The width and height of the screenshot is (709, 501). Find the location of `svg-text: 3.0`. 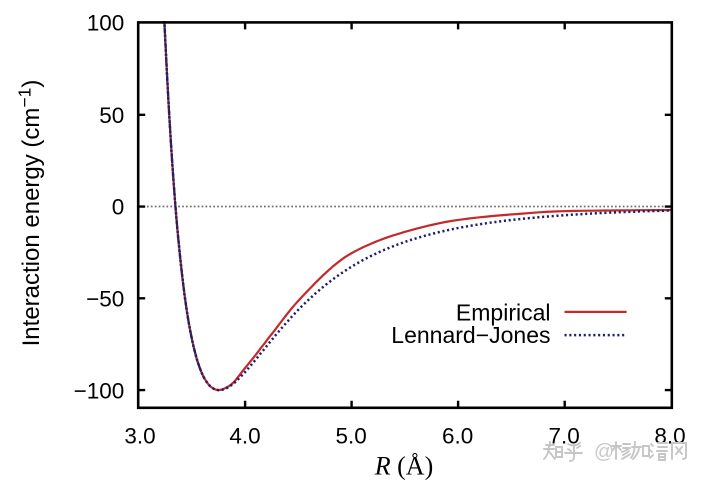

svg-text: 3.0 is located at coordinates (139, 435).